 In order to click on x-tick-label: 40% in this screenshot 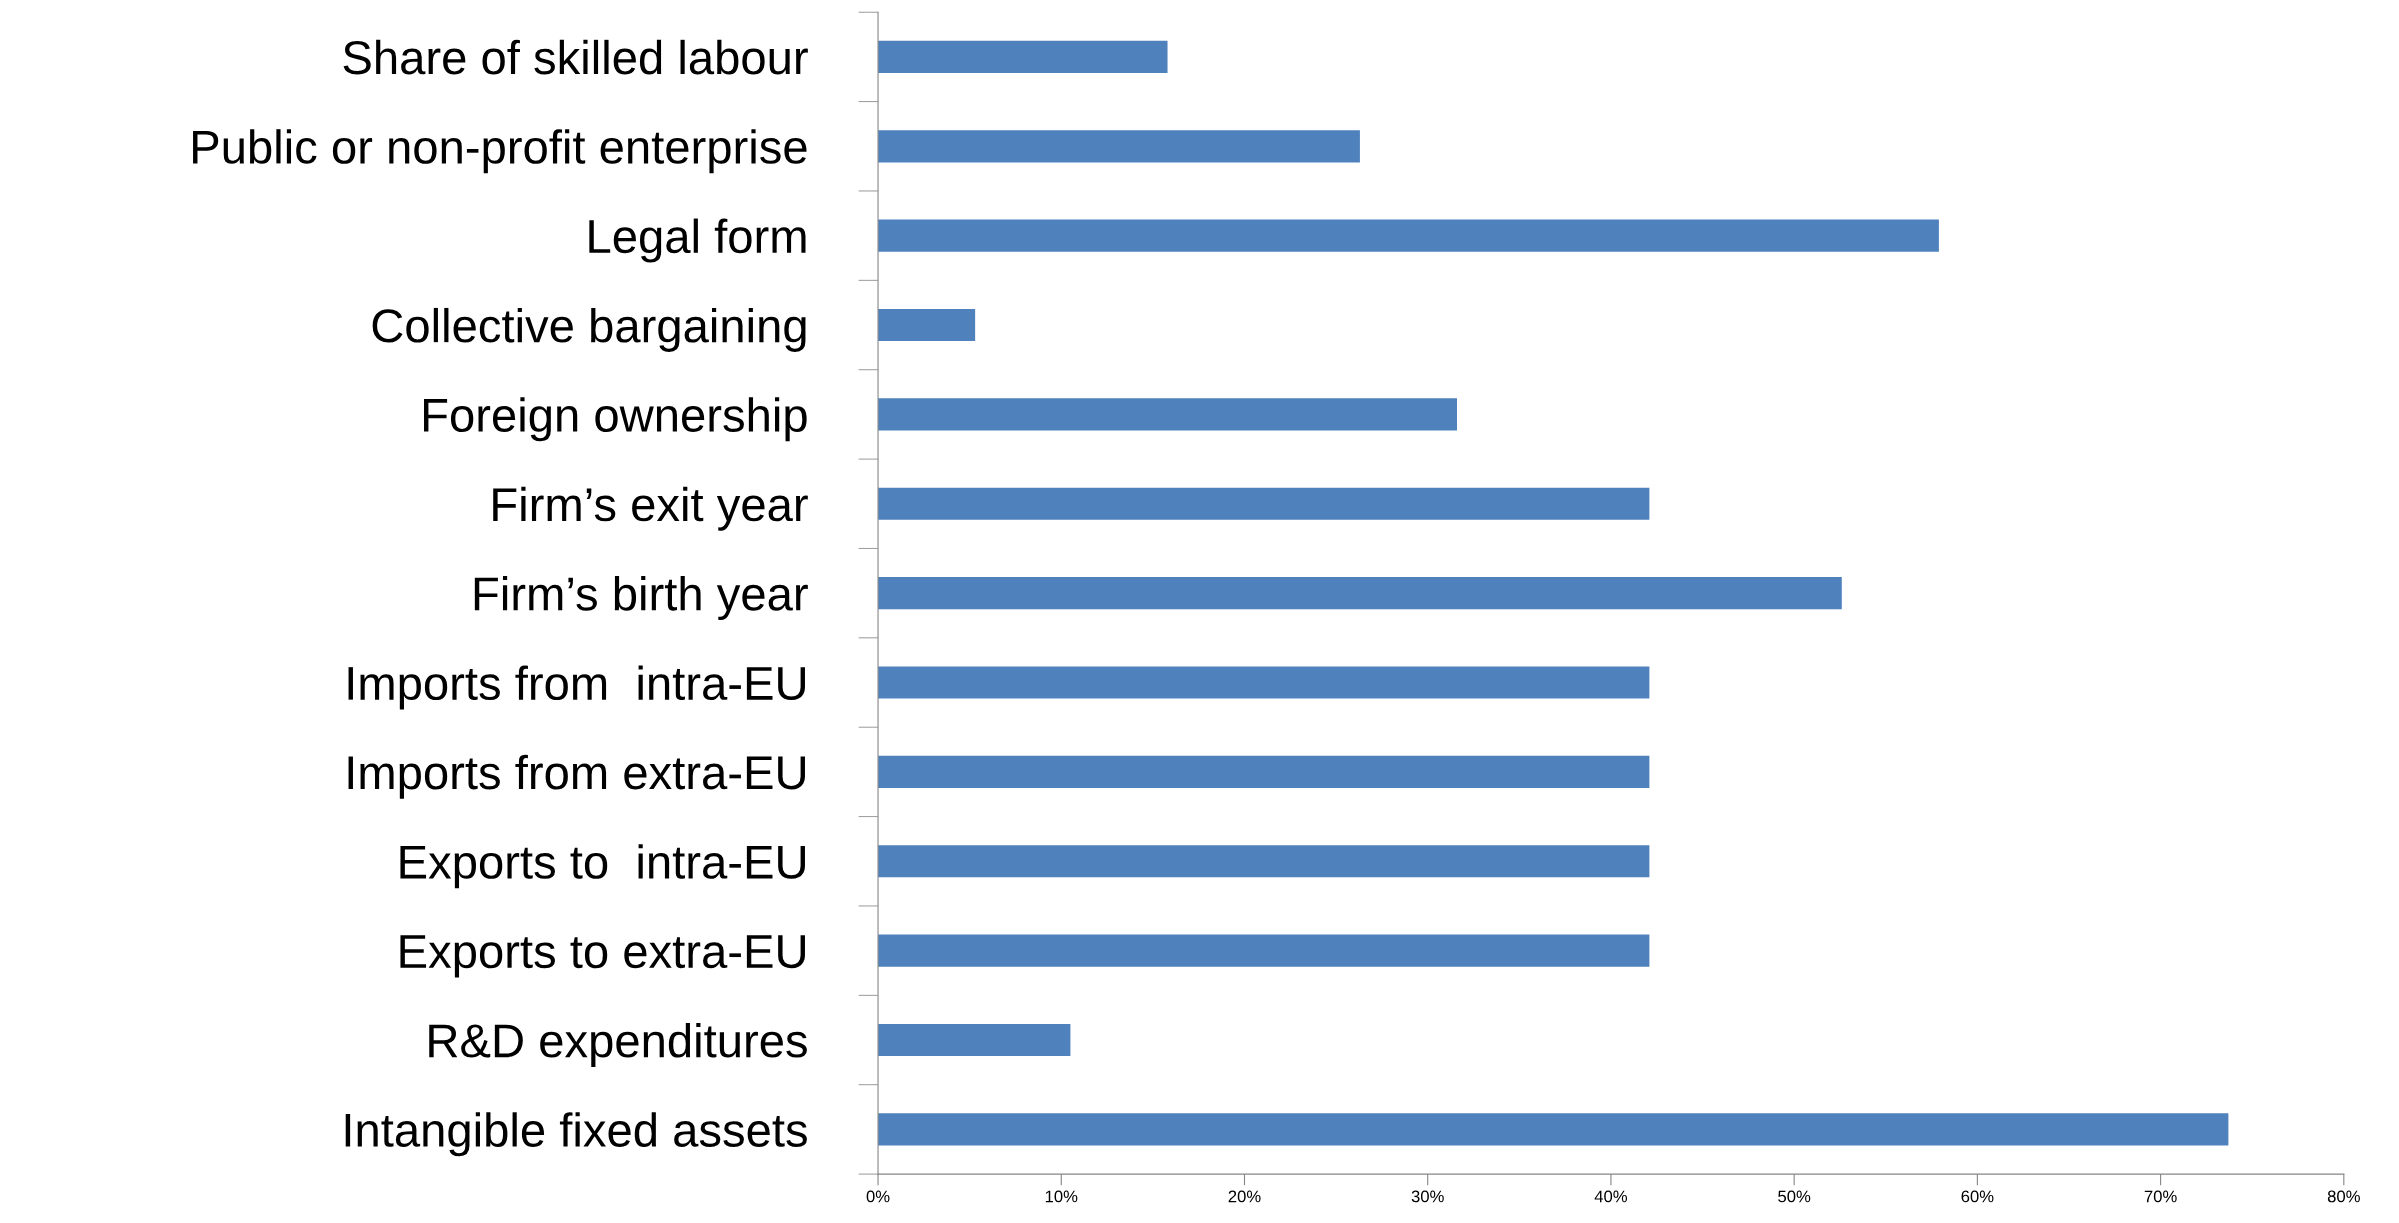, I will do `click(1611, 1196)`.